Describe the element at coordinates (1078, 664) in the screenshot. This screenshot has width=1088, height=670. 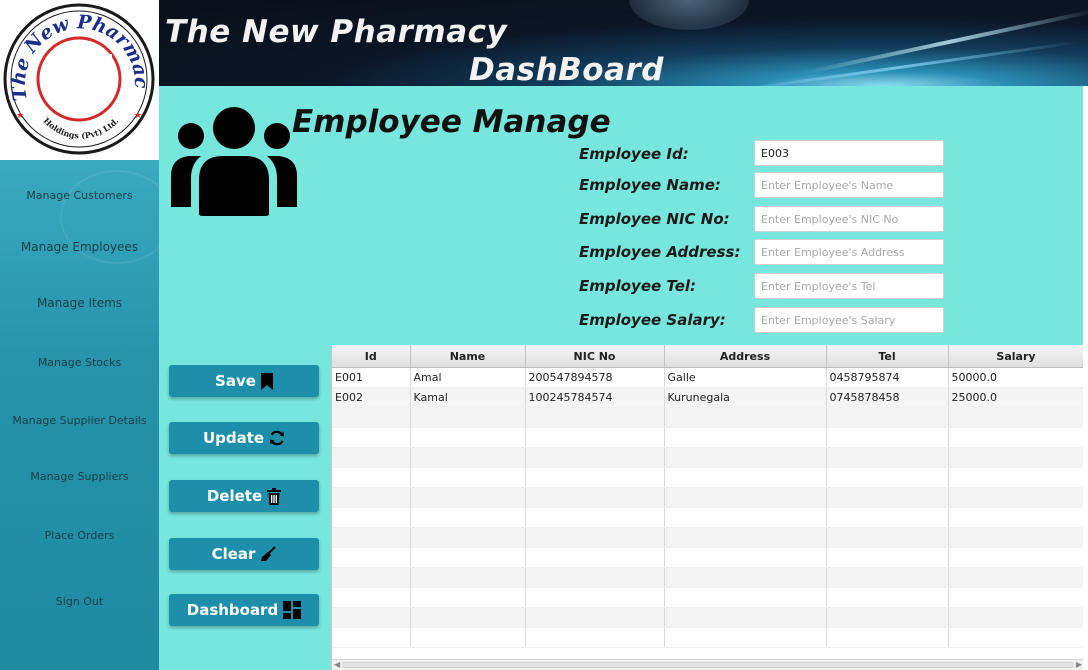
I see `scroll-right-icon: ▶` at that location.